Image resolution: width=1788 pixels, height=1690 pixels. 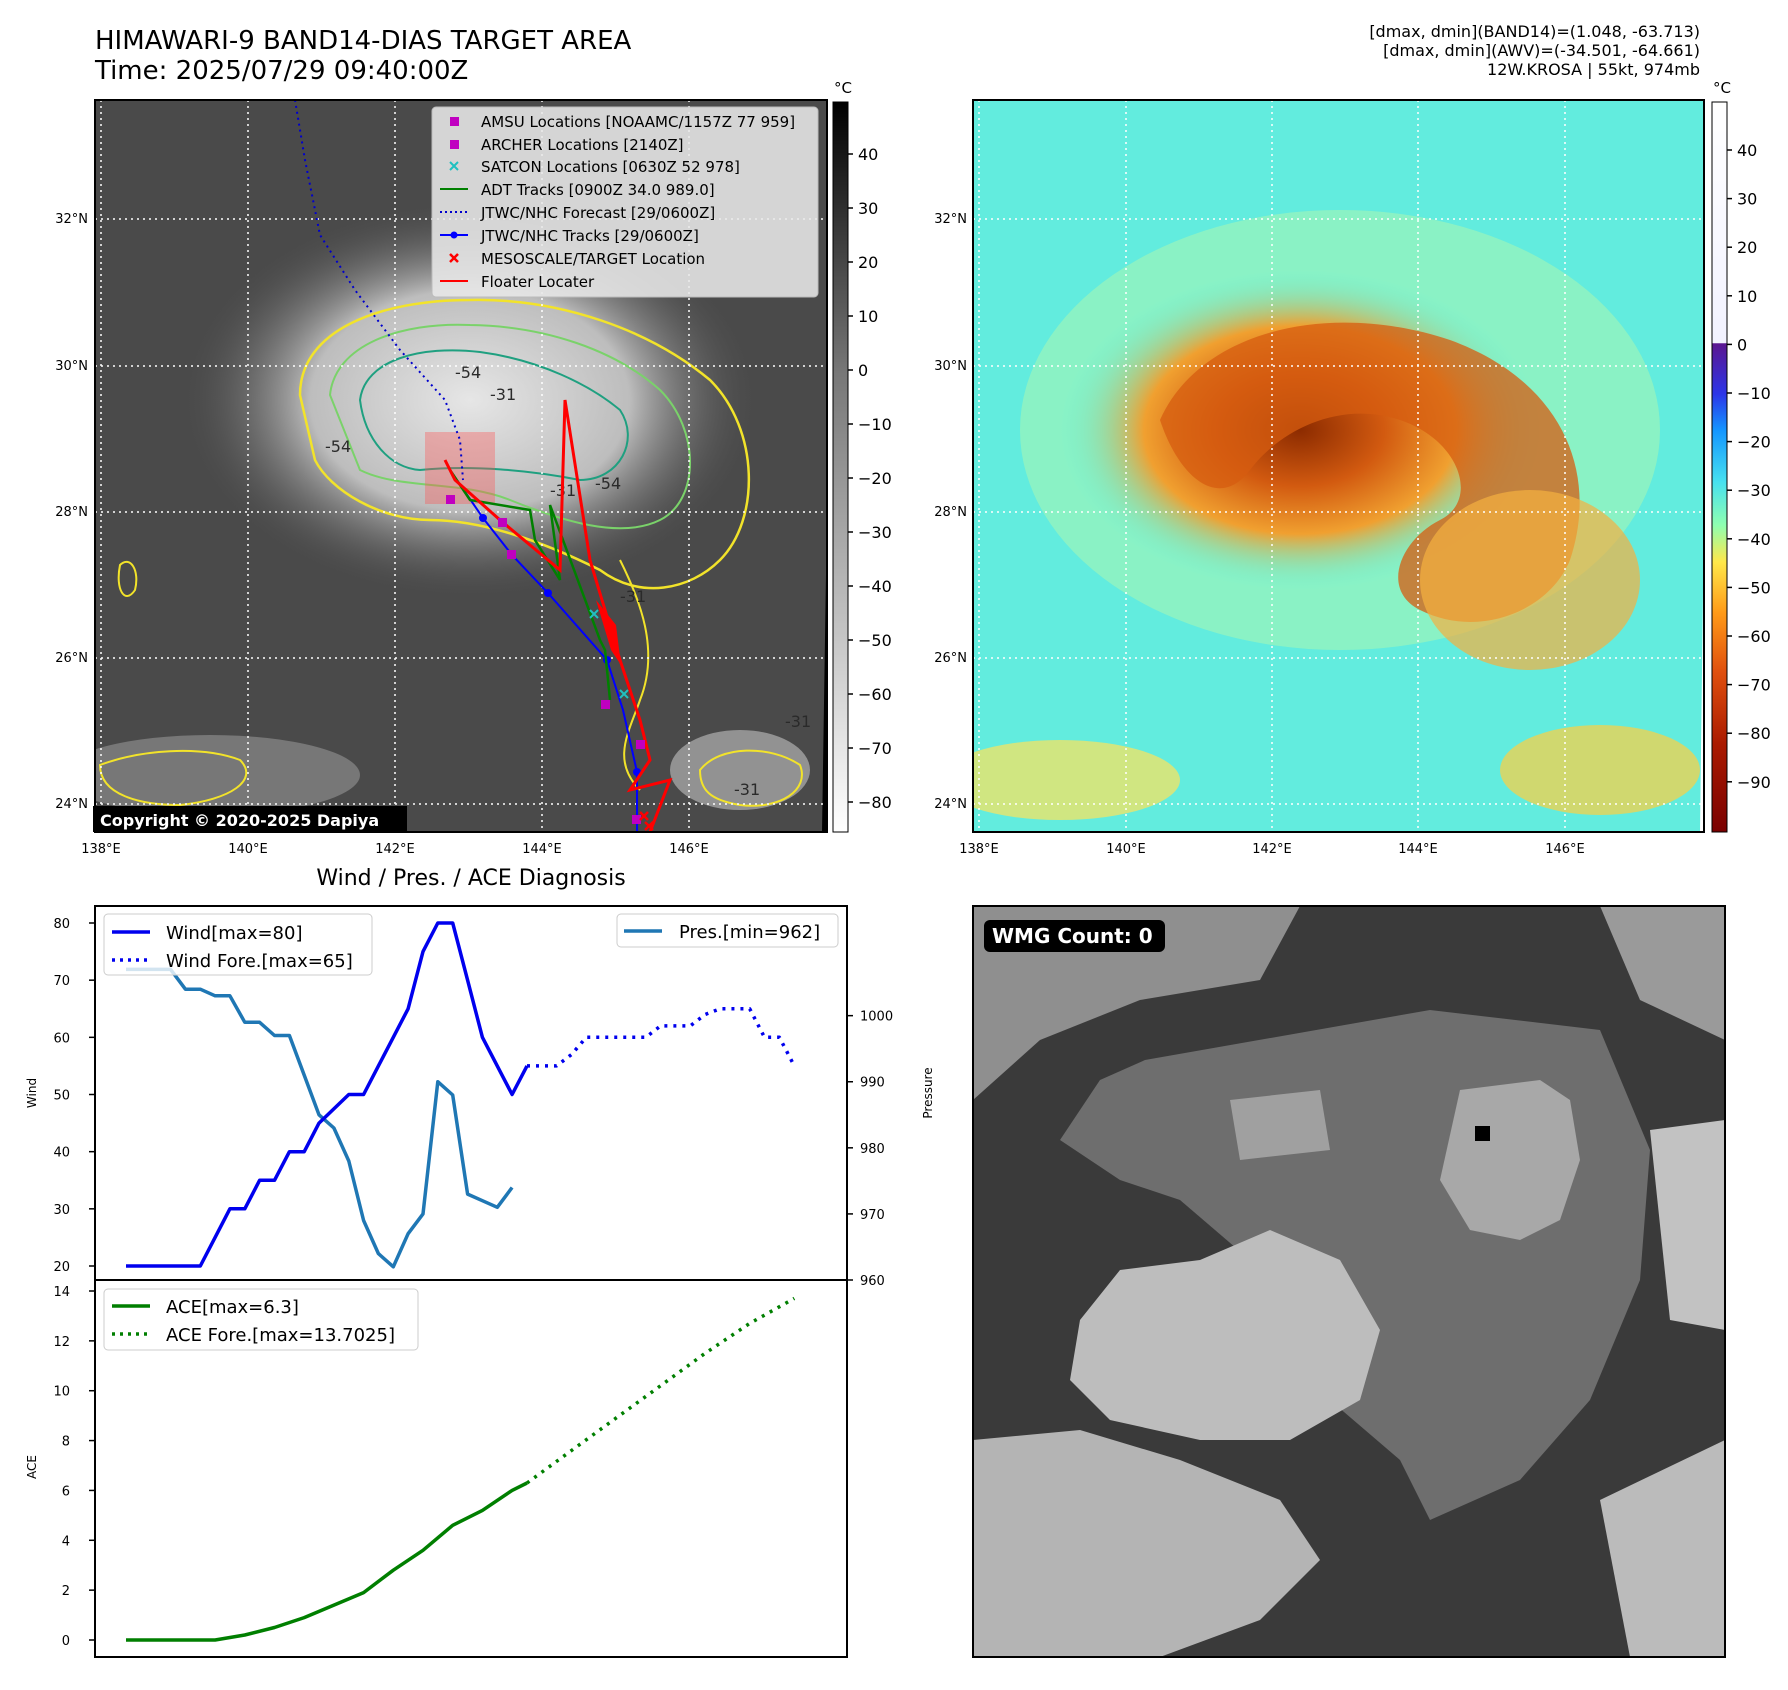 I want to click on legend-item-amsu: AMSU Locations [NOAAMC/1157Z 77 959], so click(x=638, y=122).